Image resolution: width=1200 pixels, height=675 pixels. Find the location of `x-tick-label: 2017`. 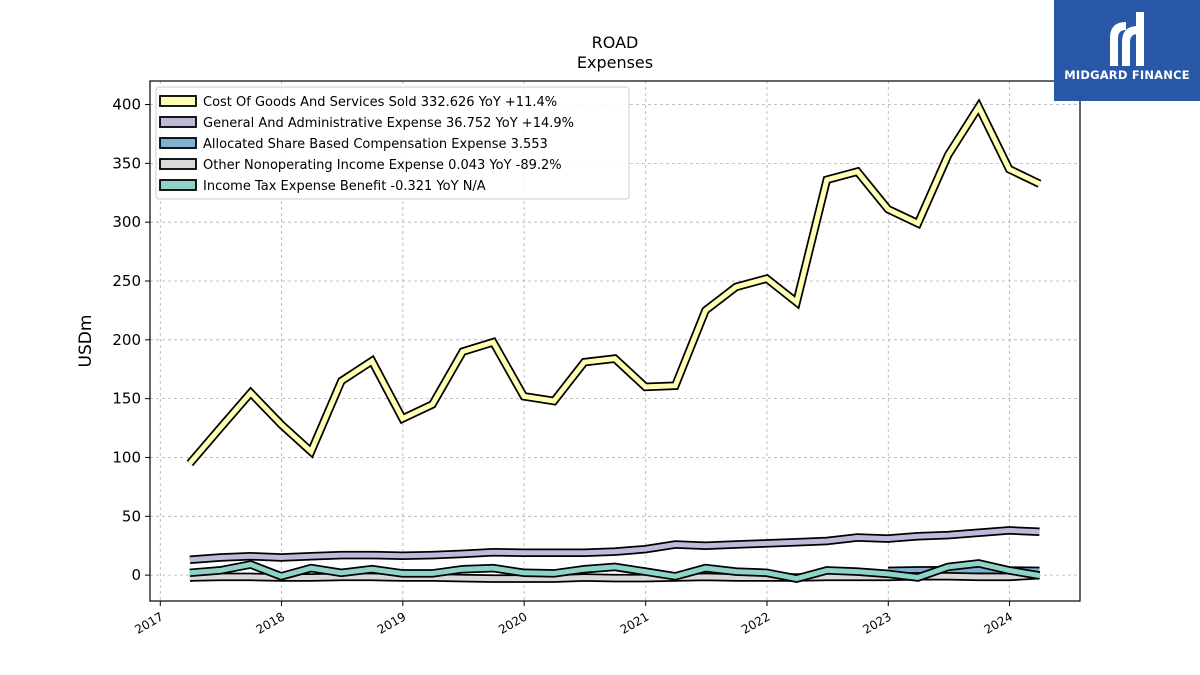

x-tick-label: 2017 is located at coordinates (148, 622).